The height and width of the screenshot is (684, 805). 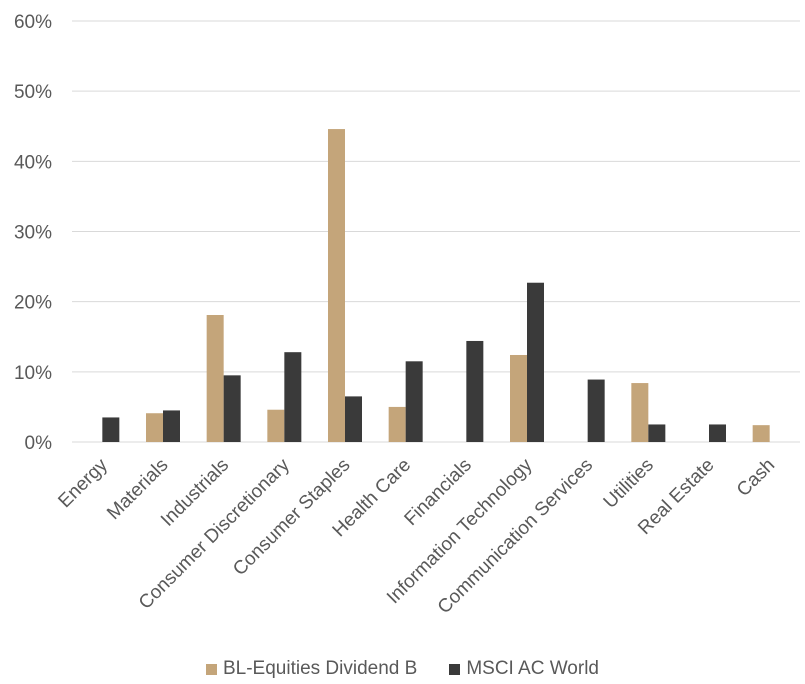 I want to click on x-category-label: Utilities, so click(x=629, y=484).